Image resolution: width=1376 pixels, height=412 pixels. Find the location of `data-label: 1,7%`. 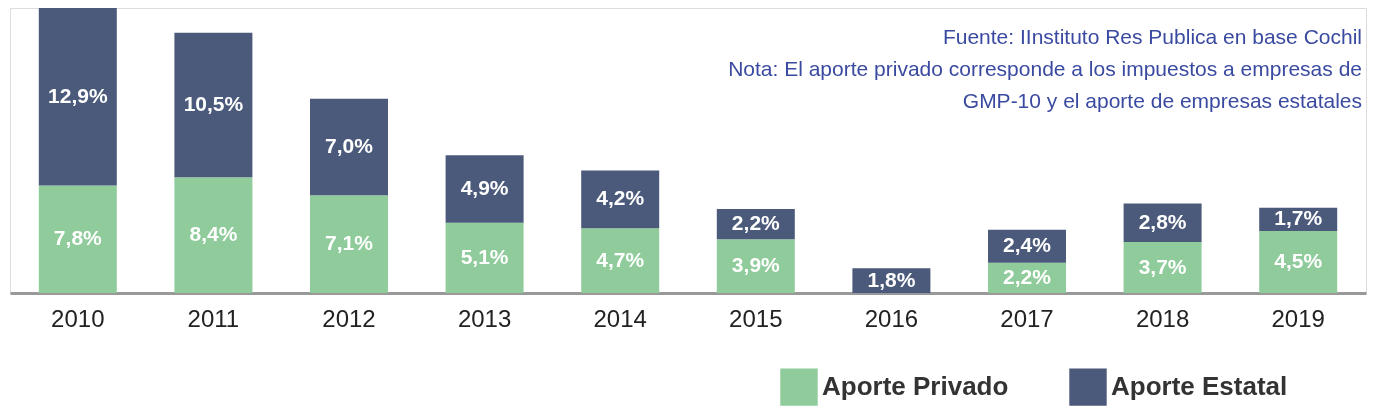

data-label: 1,7% is located at coordinates (1298, 218).